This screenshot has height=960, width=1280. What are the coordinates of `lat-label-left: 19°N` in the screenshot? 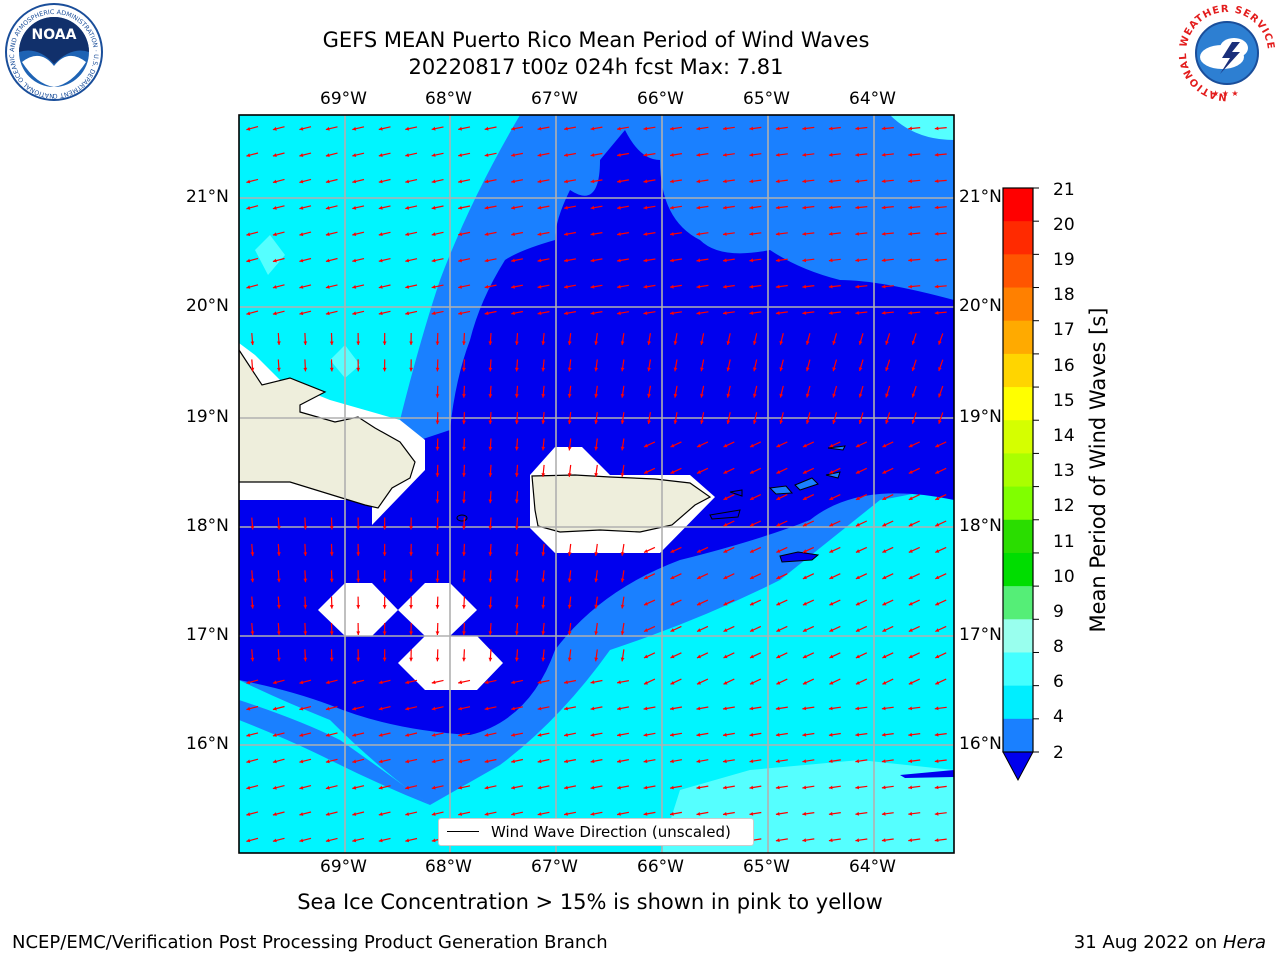 It's located at (207, 417).